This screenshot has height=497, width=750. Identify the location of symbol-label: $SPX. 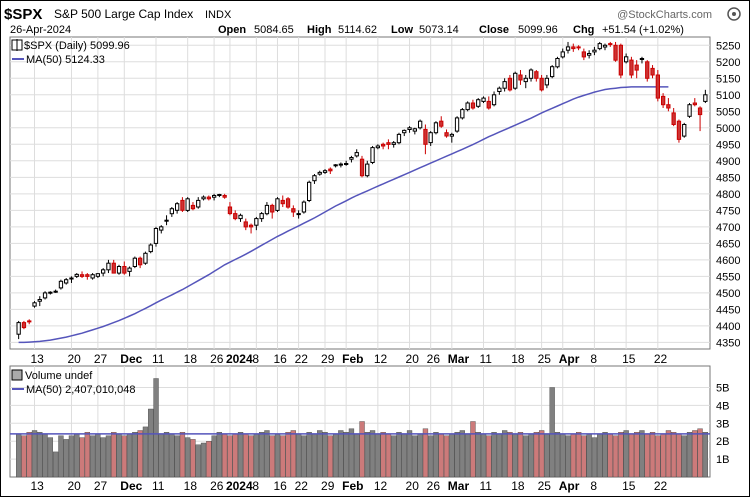
(23, 14).